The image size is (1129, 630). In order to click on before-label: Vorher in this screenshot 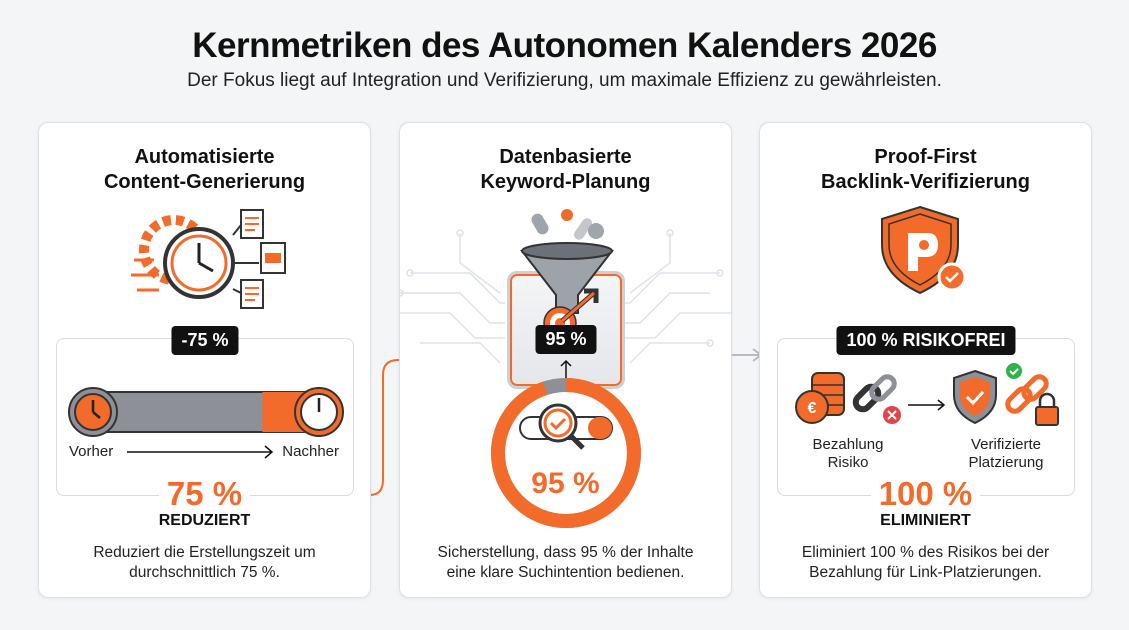, I will do `click(91, 451)`.